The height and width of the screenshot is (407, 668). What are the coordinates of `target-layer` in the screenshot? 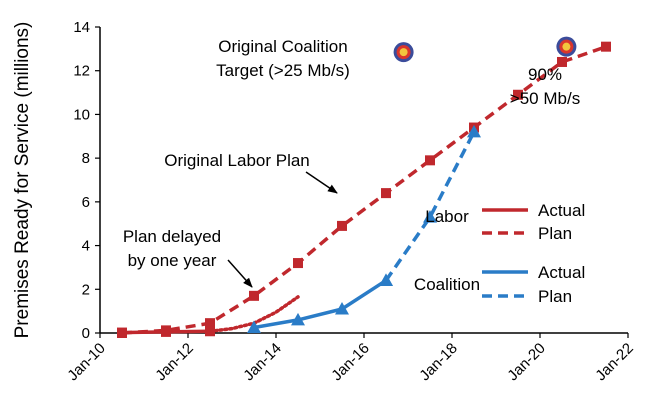 It's located at (485, 49).